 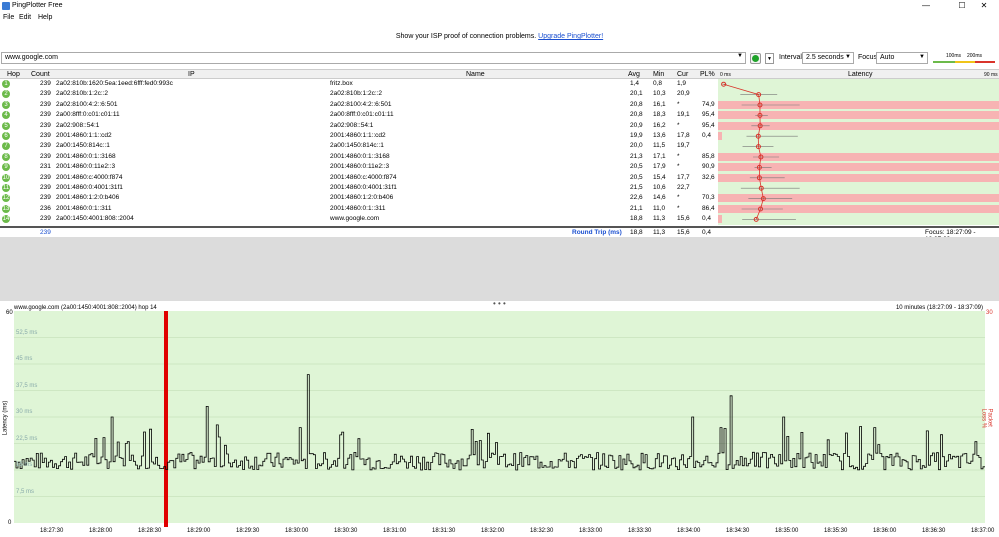 What do you see at coordinates (499, 303) in the screenshot?
I see `splitter-handle: • • •` at bounding box center [499, 303].